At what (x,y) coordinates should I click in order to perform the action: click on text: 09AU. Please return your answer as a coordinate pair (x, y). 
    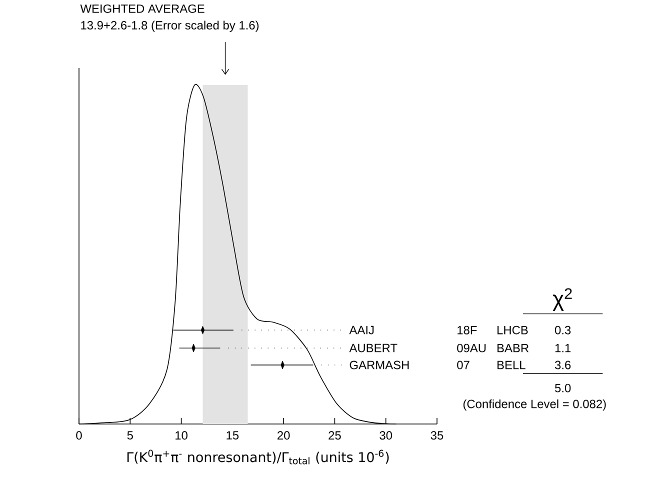
    Looking at the image, I should click on (471, 348).